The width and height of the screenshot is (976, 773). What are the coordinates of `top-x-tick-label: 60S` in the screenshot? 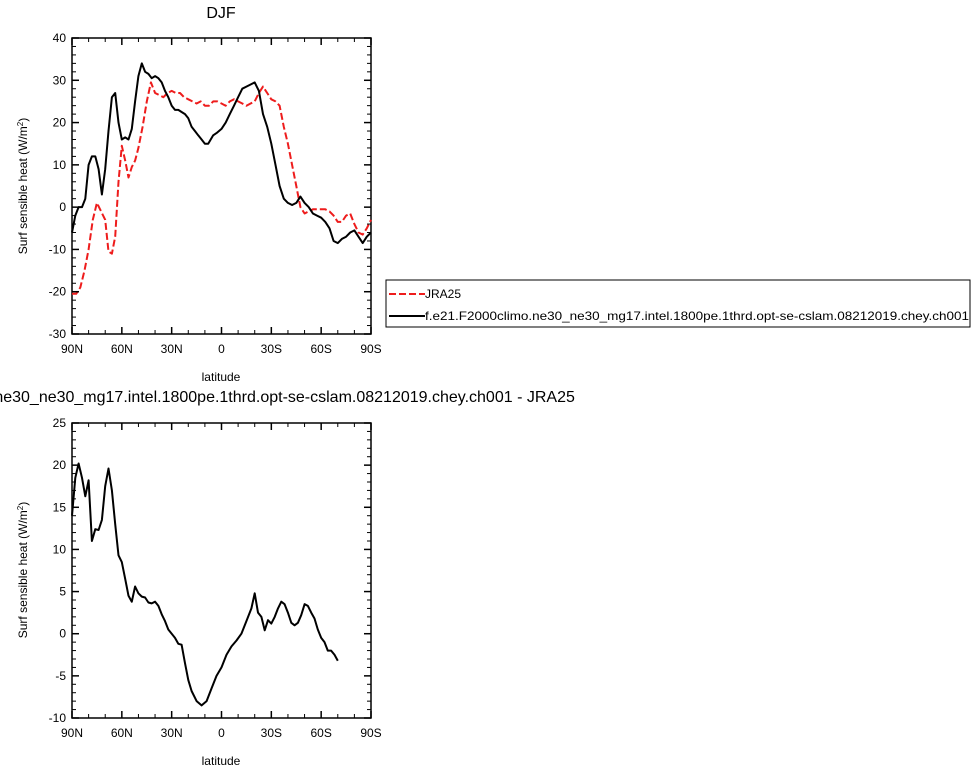 It's located at (320, 349).